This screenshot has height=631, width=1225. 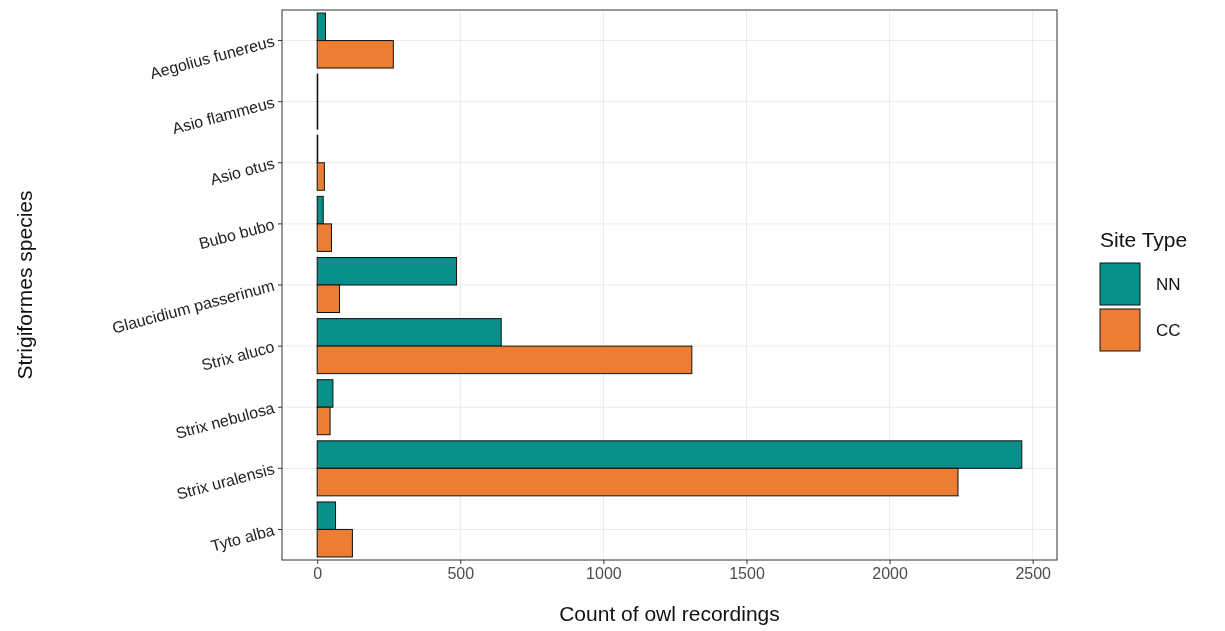 I want to click on y-tick-label: Aegolius funereus, so click(x=212, y=57).